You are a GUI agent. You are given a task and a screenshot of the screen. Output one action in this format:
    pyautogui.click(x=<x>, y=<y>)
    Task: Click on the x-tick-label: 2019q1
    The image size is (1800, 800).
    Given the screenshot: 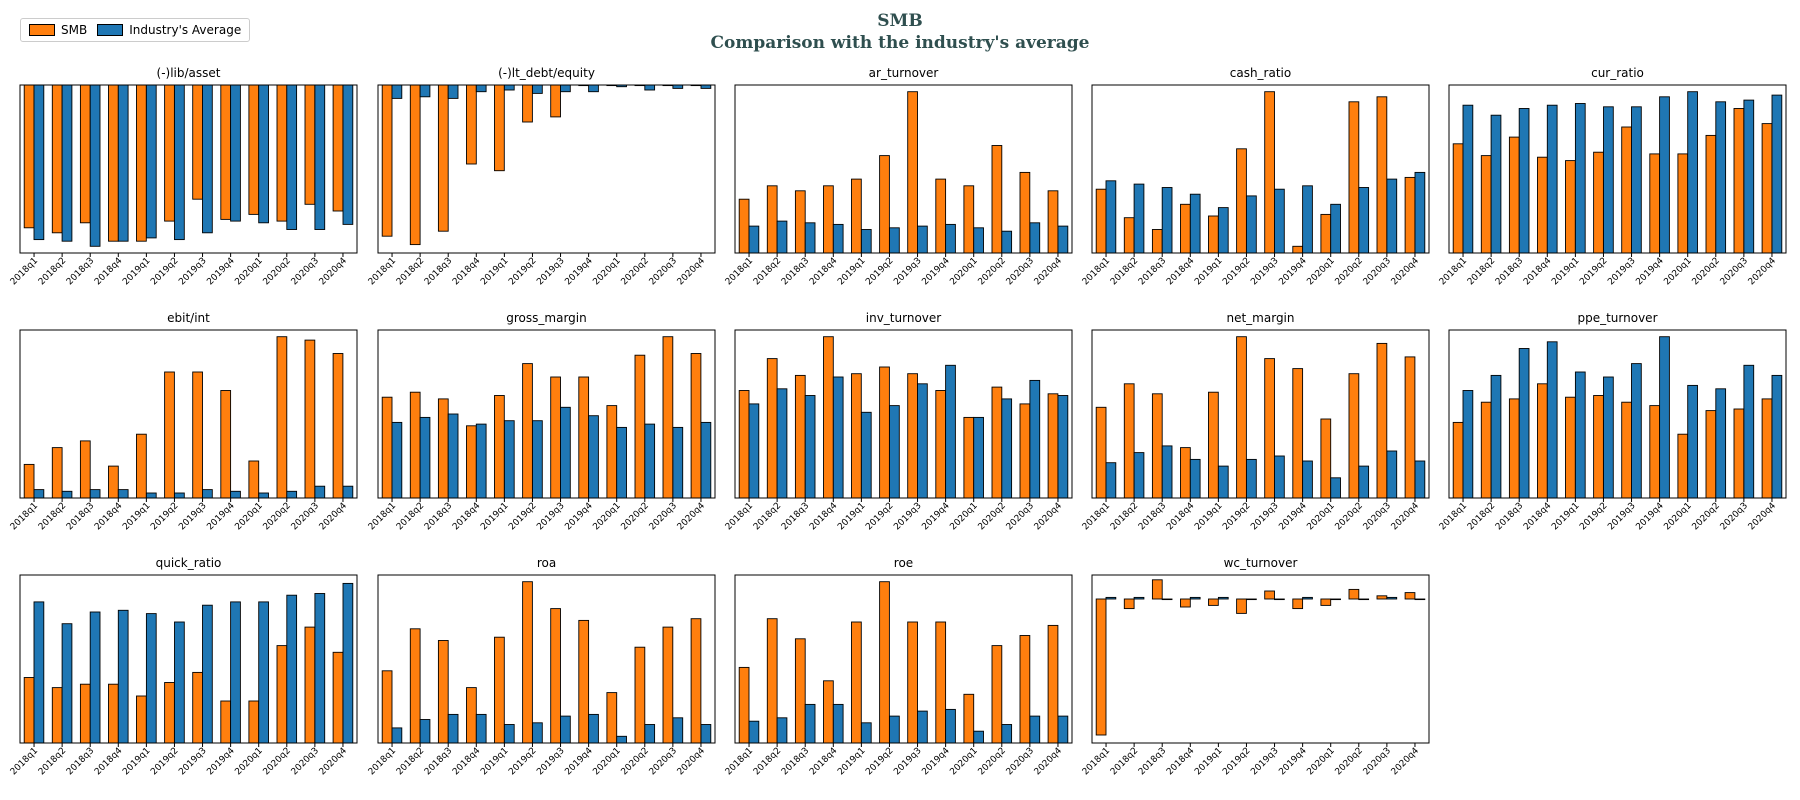 What is the action you would take?
    pyautogui.click(x=1565, y=271)
    